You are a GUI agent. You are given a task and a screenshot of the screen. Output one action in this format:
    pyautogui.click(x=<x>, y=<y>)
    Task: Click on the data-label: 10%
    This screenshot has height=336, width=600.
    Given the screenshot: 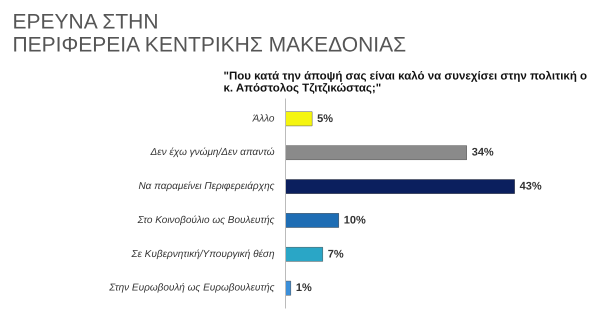 What is the action you would take?
    pyautogui.click(x=355, y=220)
    